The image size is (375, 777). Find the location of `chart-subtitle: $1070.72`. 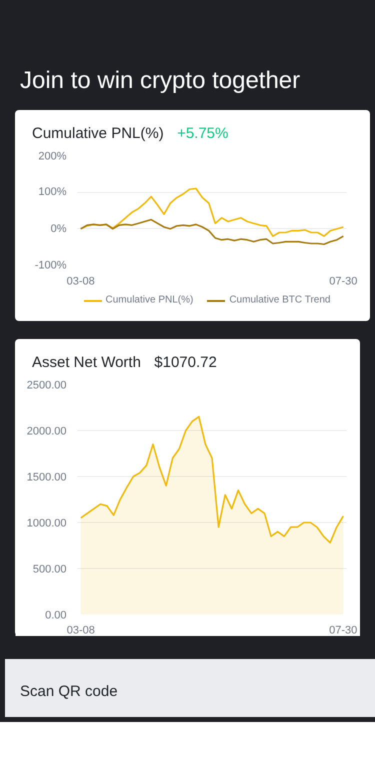

chart-subtitle: $1070.72 is located at coordinates (185, 362).